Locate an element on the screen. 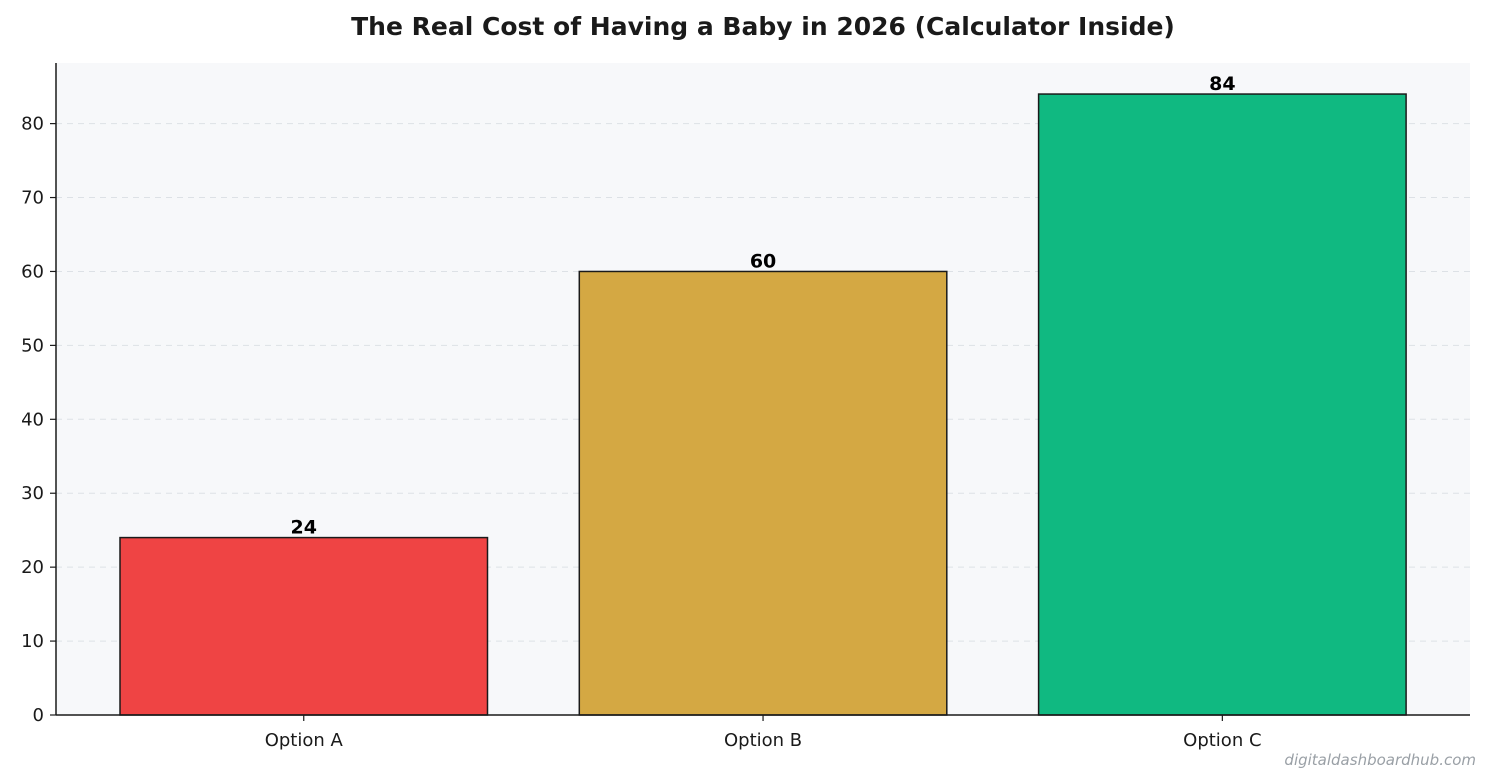 This screenshot has width=1492, height=783. y-axis-ticks: 0 10 20 30 40 50 60 70 80 is located at coordinates (38, 420).